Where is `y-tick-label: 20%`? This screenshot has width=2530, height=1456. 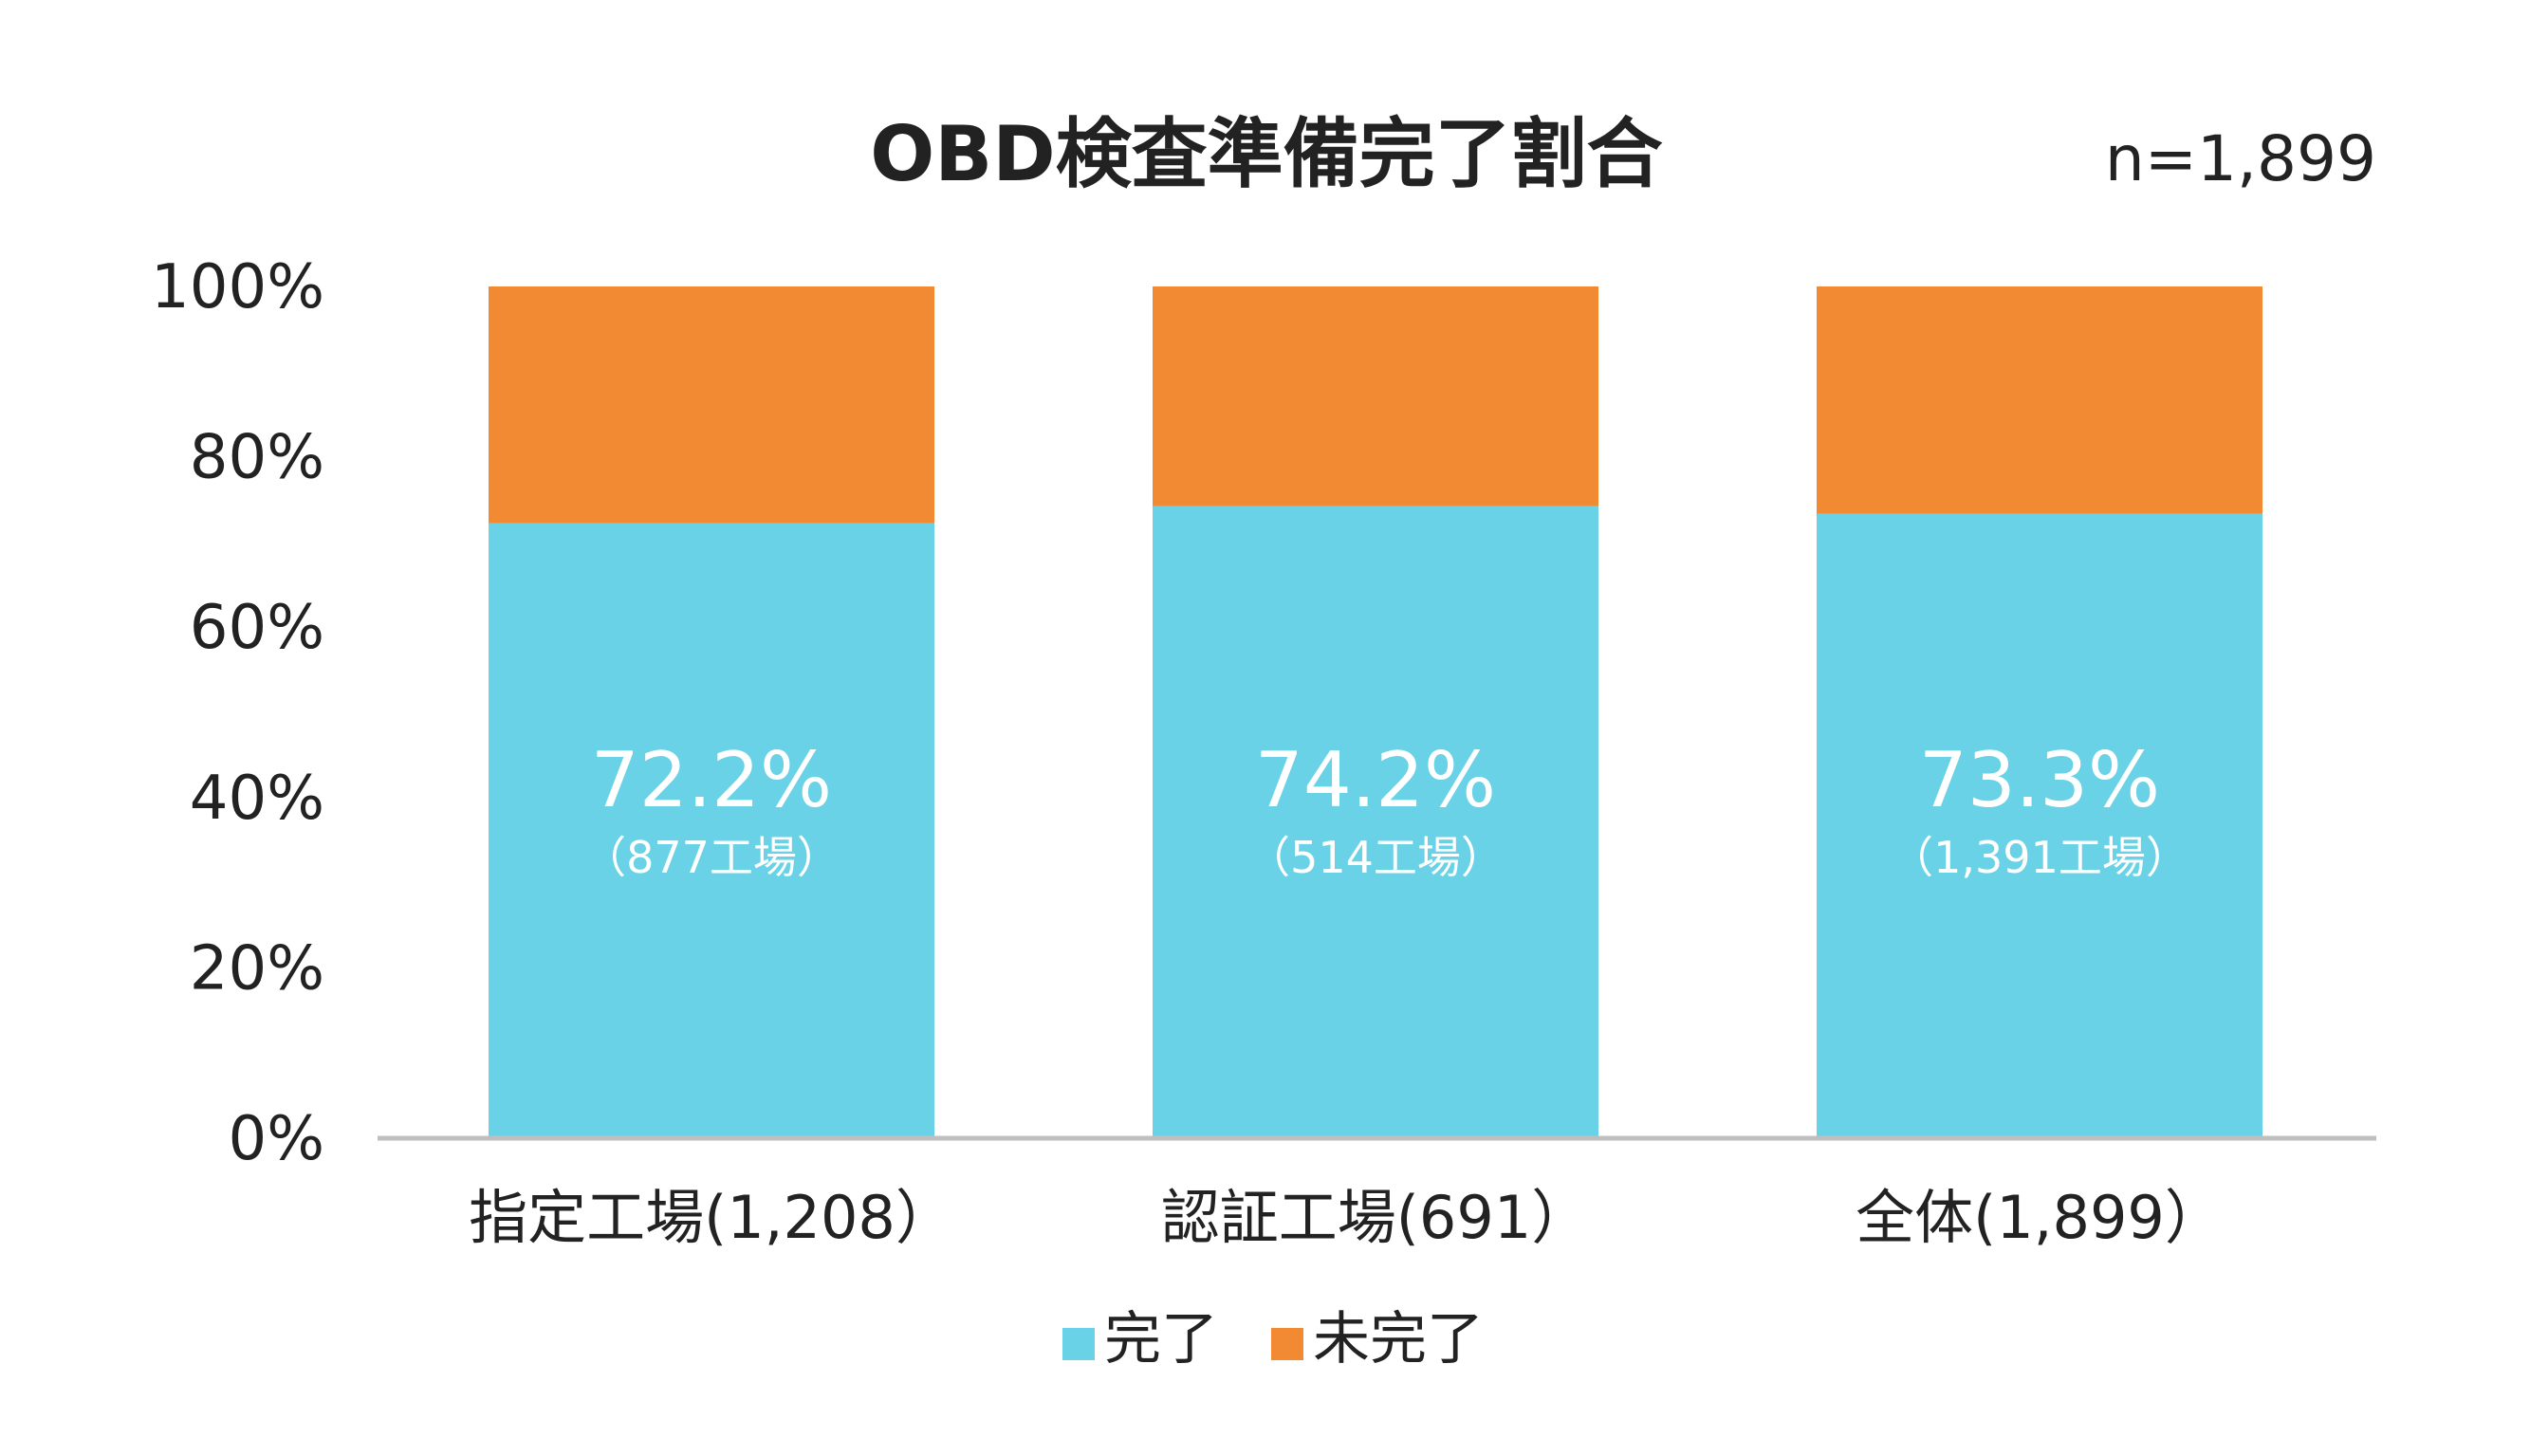 y-tick-label: 20% is located at coordinates (257, 969).